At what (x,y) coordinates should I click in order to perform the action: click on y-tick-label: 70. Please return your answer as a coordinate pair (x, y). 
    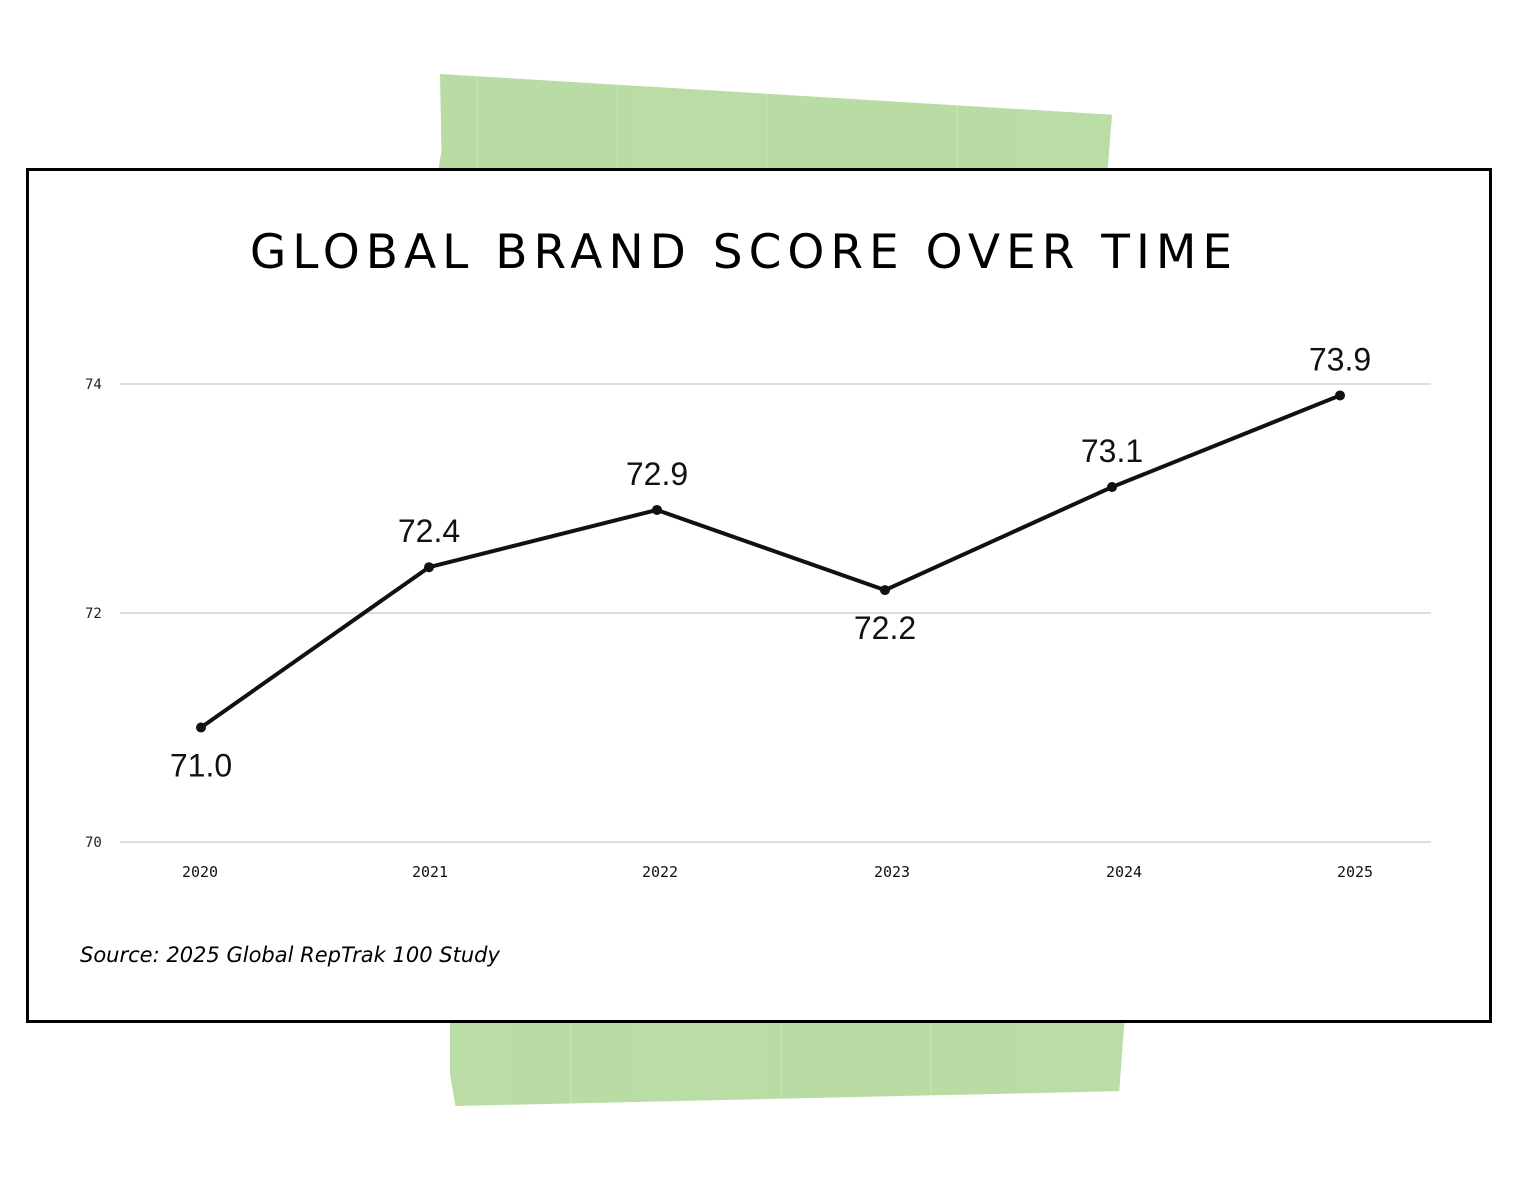
    Looking at the image, I should click on (93, 843).